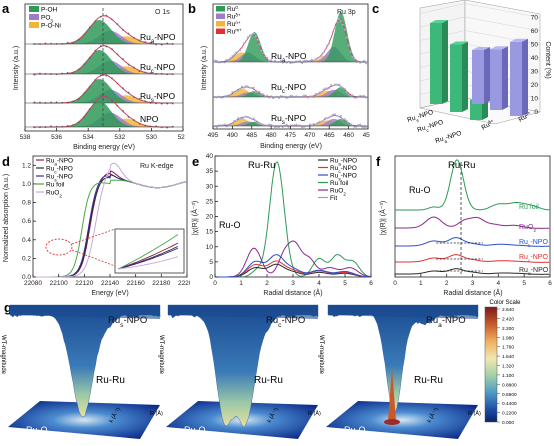 The width and height of the screenshot is (554, 446). What do you see at coordinates (8, 307) in the screenshot?
I see `panel-g-label: g` at bounding box center [8, 307].